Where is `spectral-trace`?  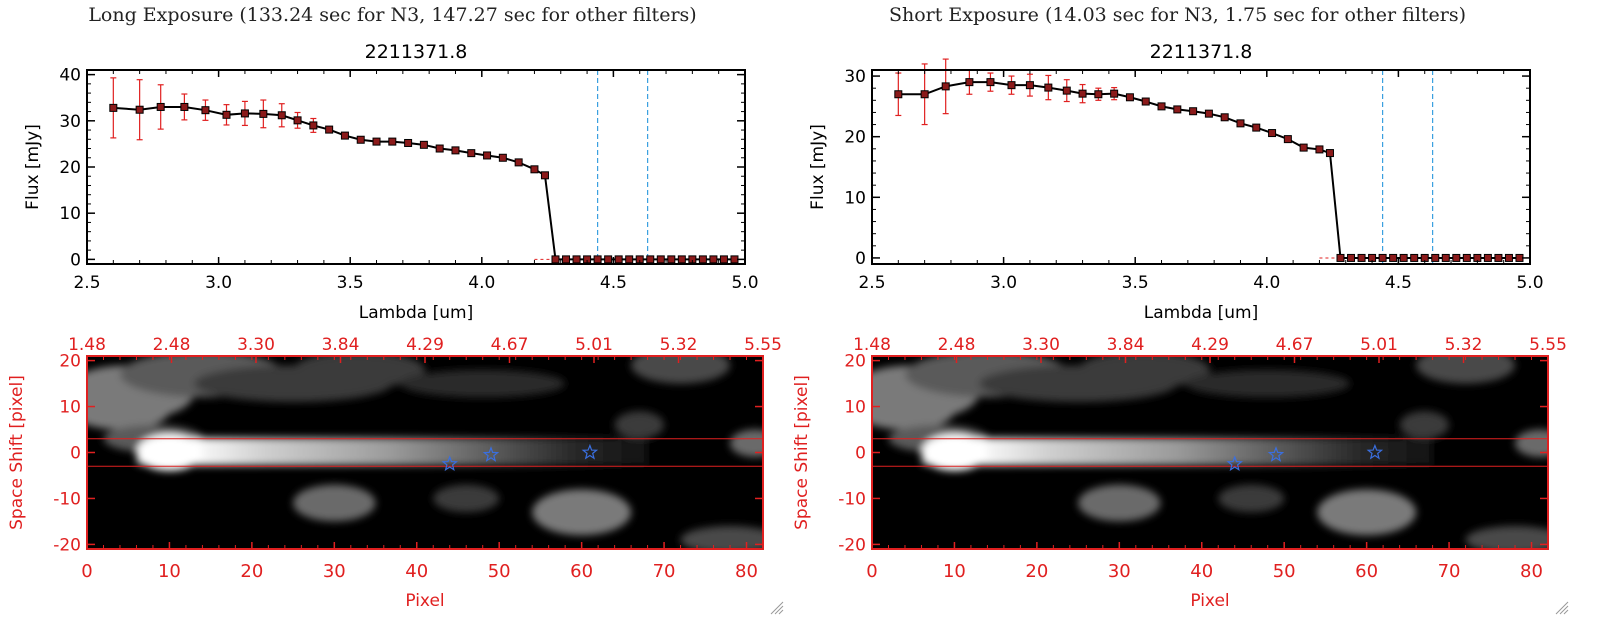 spectral-trace is located at coordinates (1177, 451).